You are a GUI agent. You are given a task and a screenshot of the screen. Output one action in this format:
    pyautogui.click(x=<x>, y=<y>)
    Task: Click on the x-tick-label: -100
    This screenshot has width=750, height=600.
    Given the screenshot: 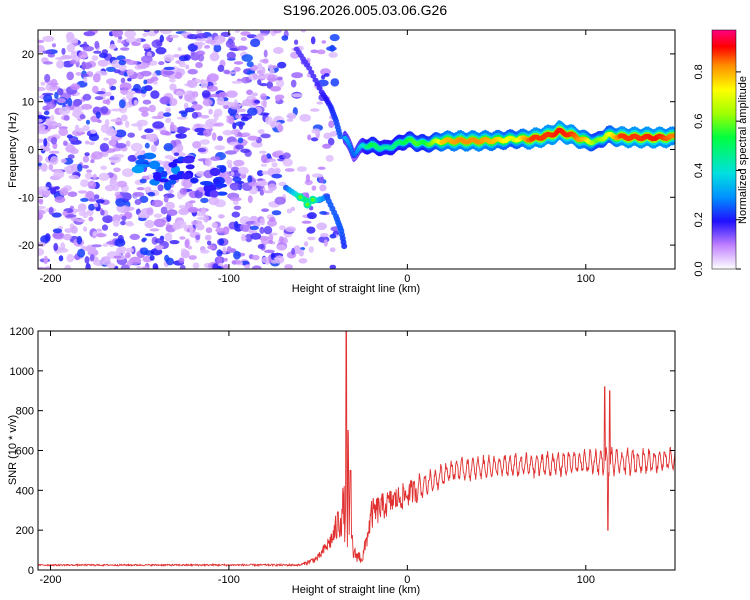 What is the action you would take?
    pyautogui.click(x=229, y=580)
    